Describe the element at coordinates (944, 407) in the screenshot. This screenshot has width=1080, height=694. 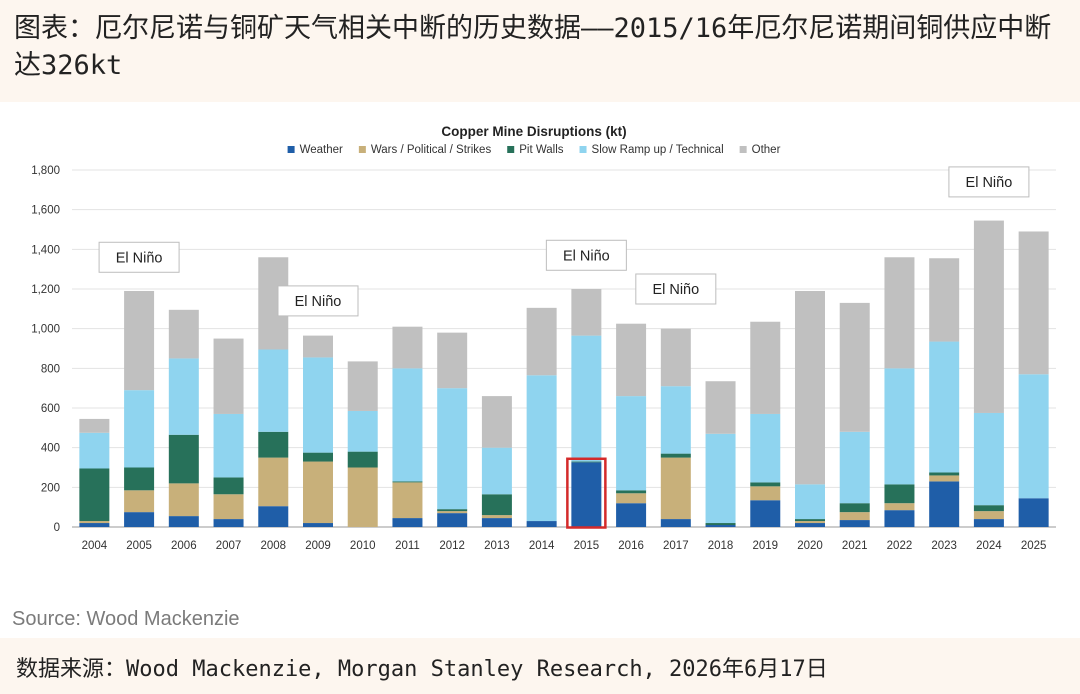
I see `bar-segment-slow-ramp-up-technical-2023` at that location.